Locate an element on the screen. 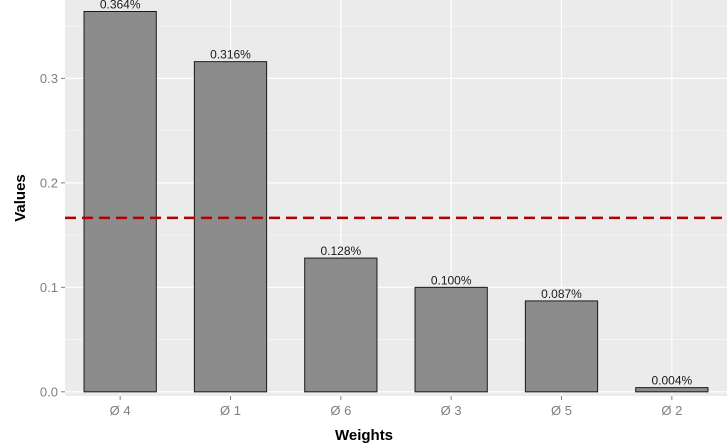 This screenshot has height=446, width=727. x-tick-label: Ø 1 is located at coordinates (230, 410).